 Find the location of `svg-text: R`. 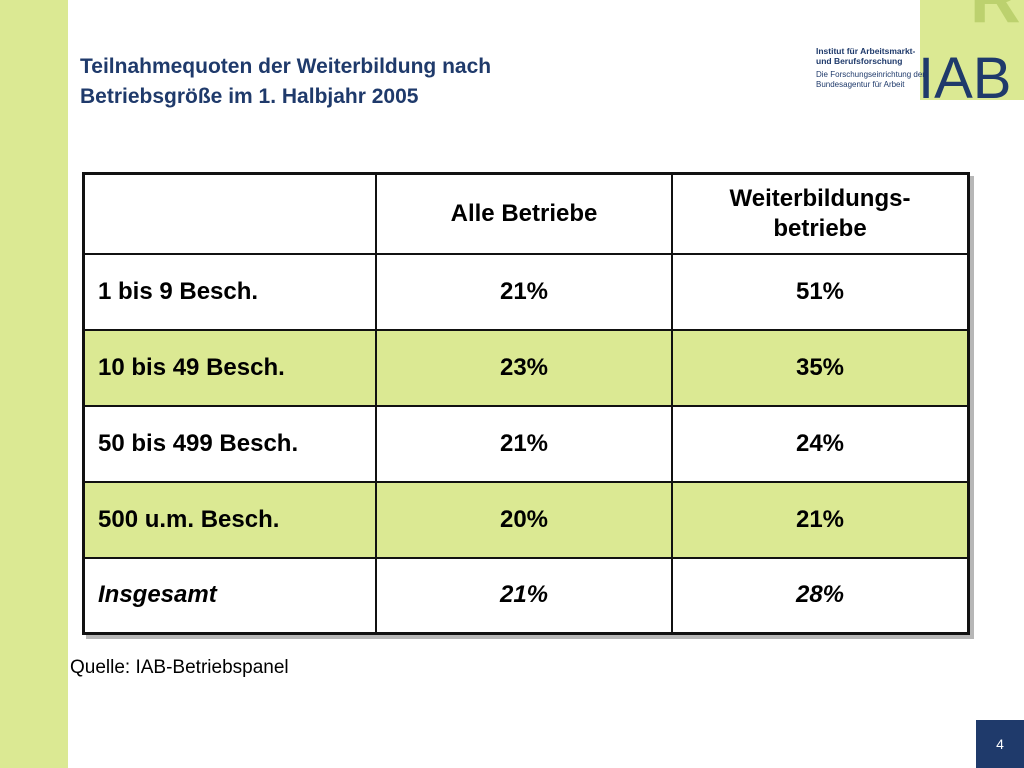

svg-text: R is located at coordinates (995, 18).